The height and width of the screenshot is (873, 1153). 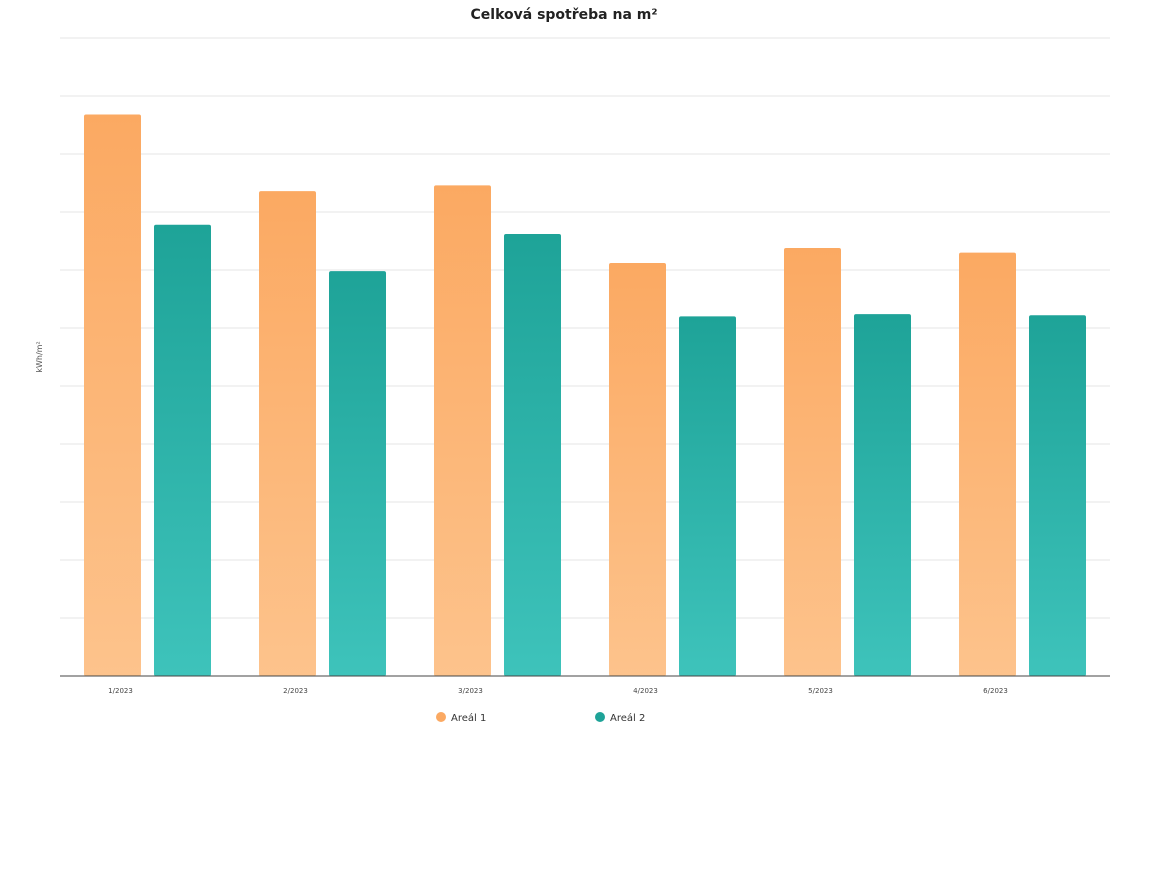 I want to click on bar-1-2-2023, so click(x=287, y=433).